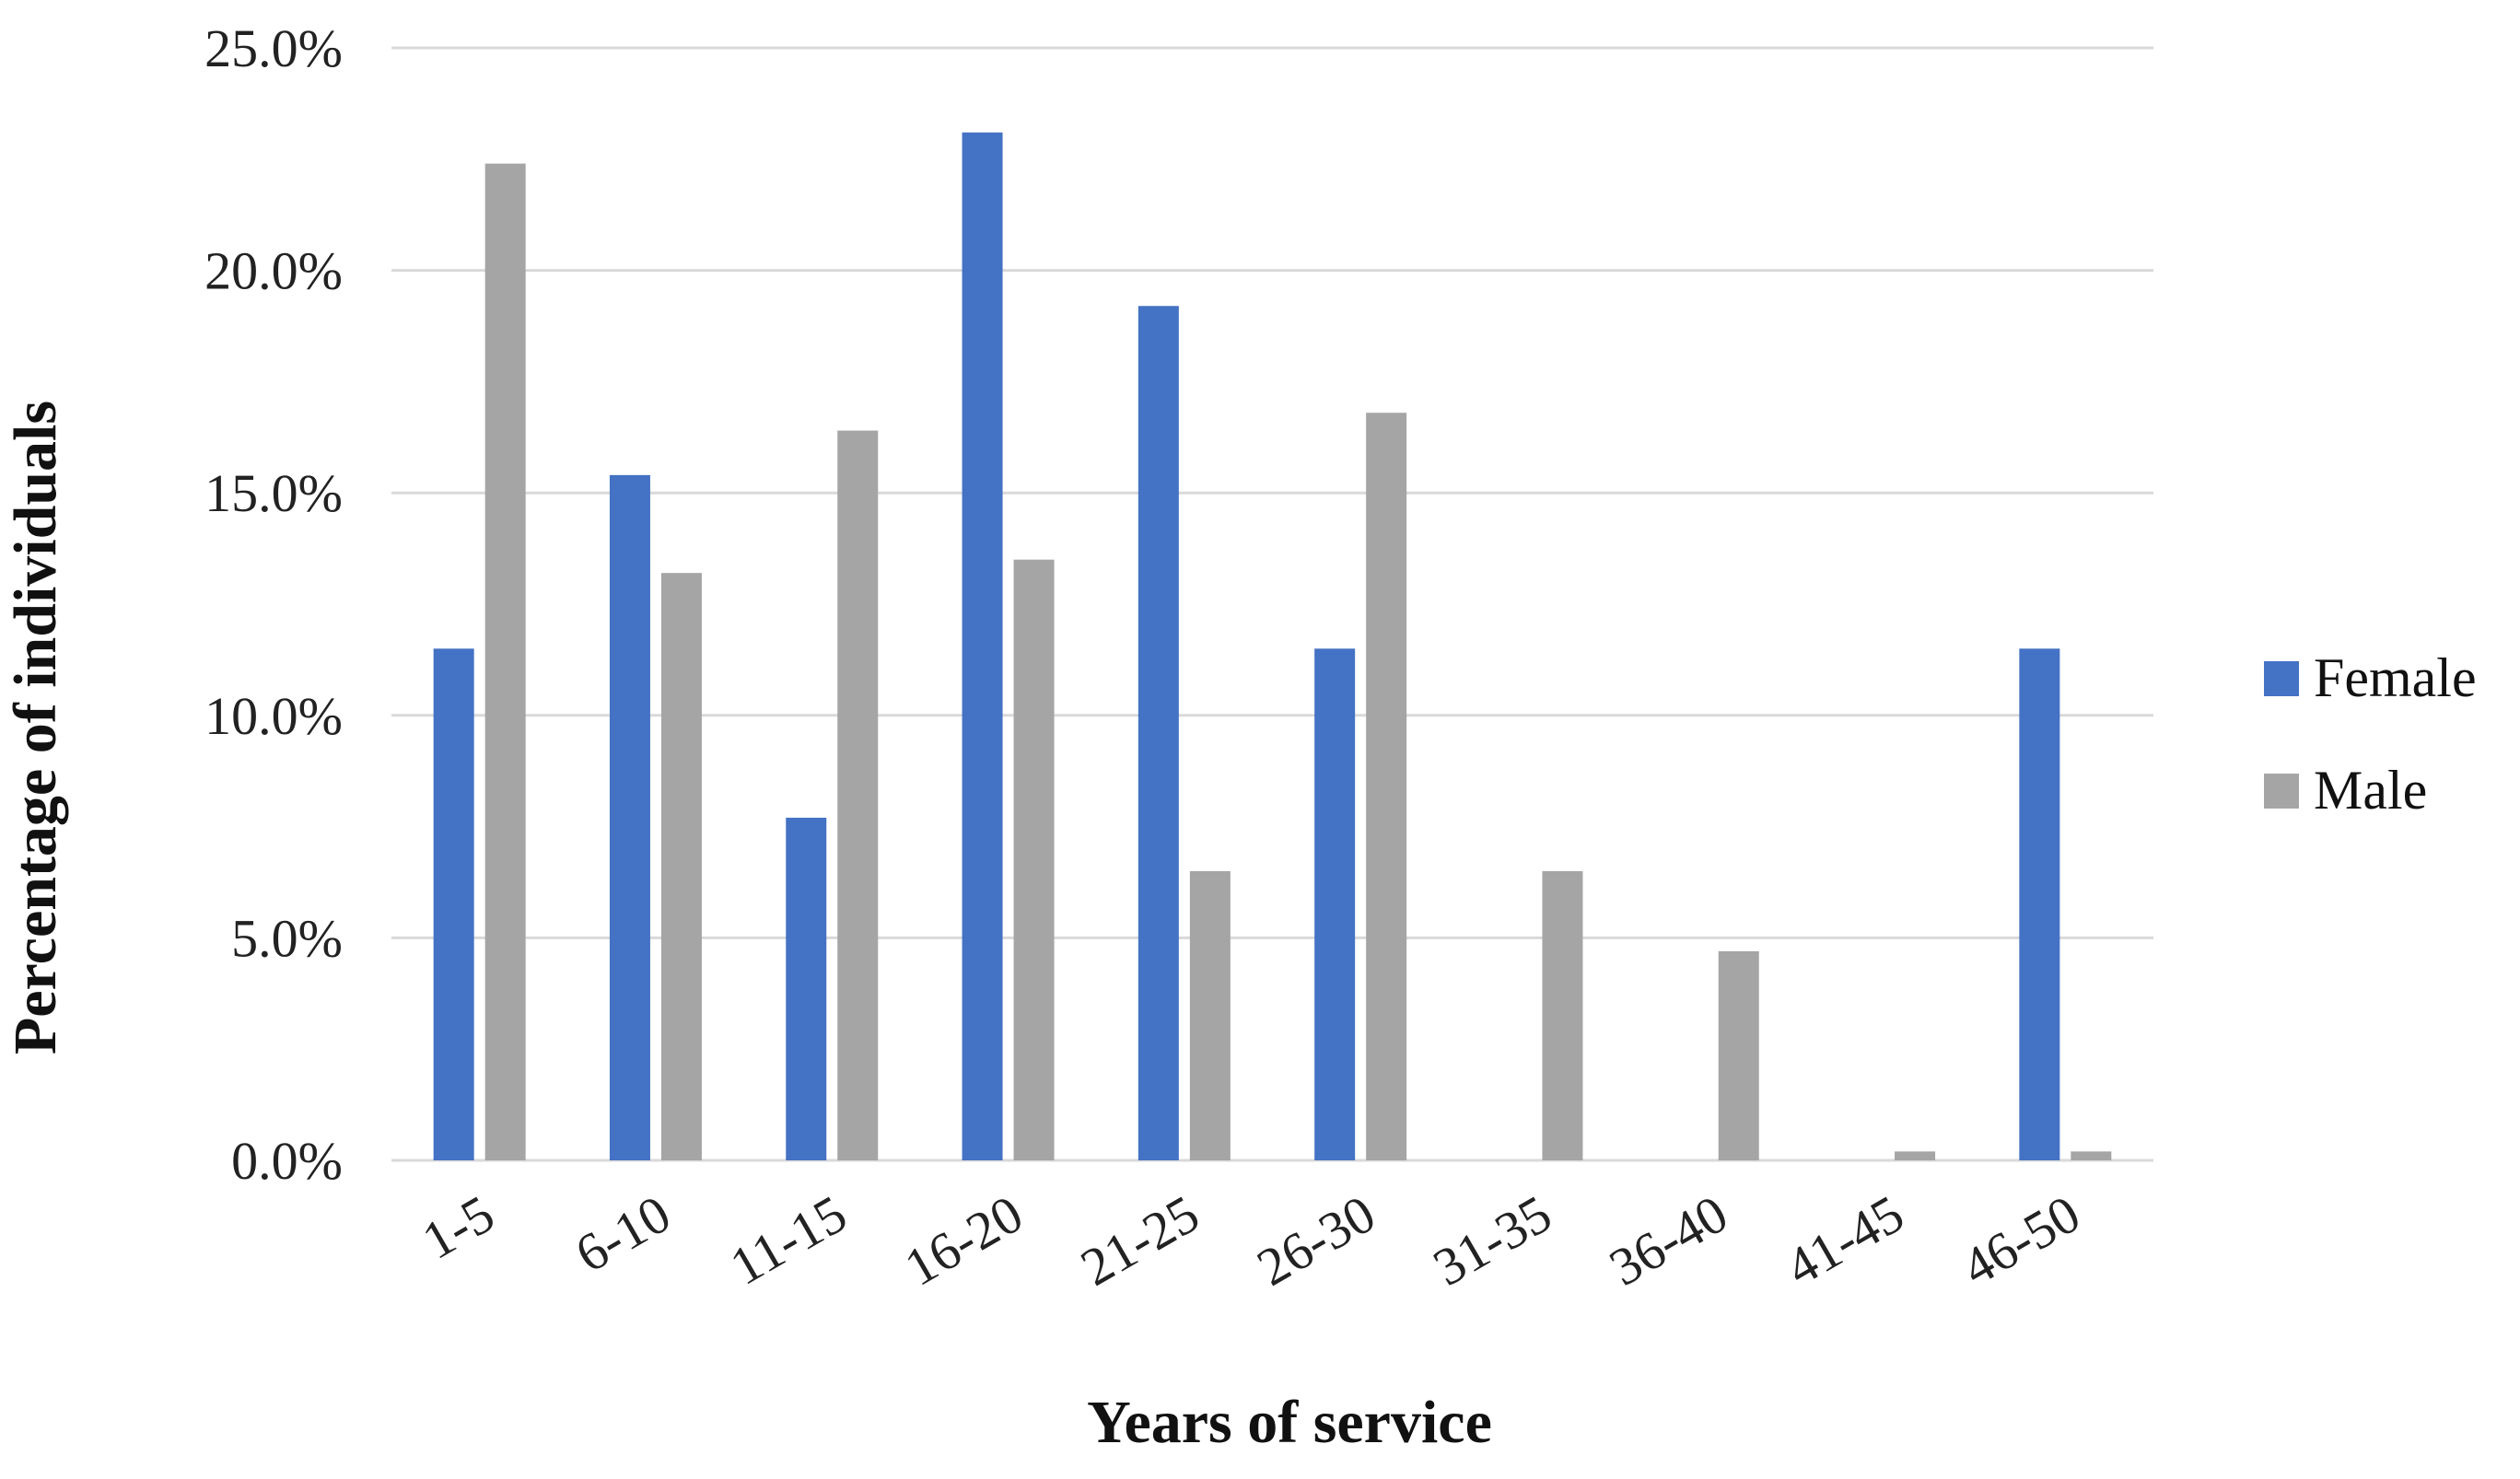 This screenshot has height=1479, width=2520. I want to click on y-axis-ticks: 0.0% 5.0% 10.0% 15.0% 20.0% 25.0%, so click(273, 604).